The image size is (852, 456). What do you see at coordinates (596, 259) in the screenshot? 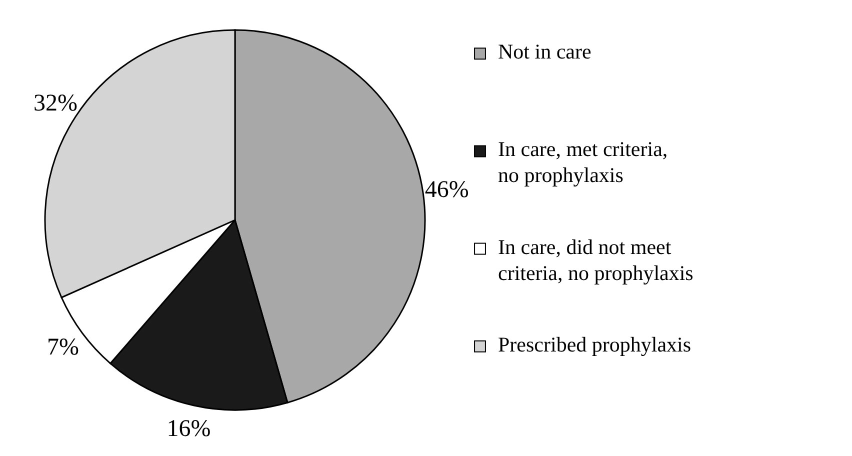
I see `legend-label: In care, did not meet criteria, no prophylaxis` at bounding box center [596, 259].